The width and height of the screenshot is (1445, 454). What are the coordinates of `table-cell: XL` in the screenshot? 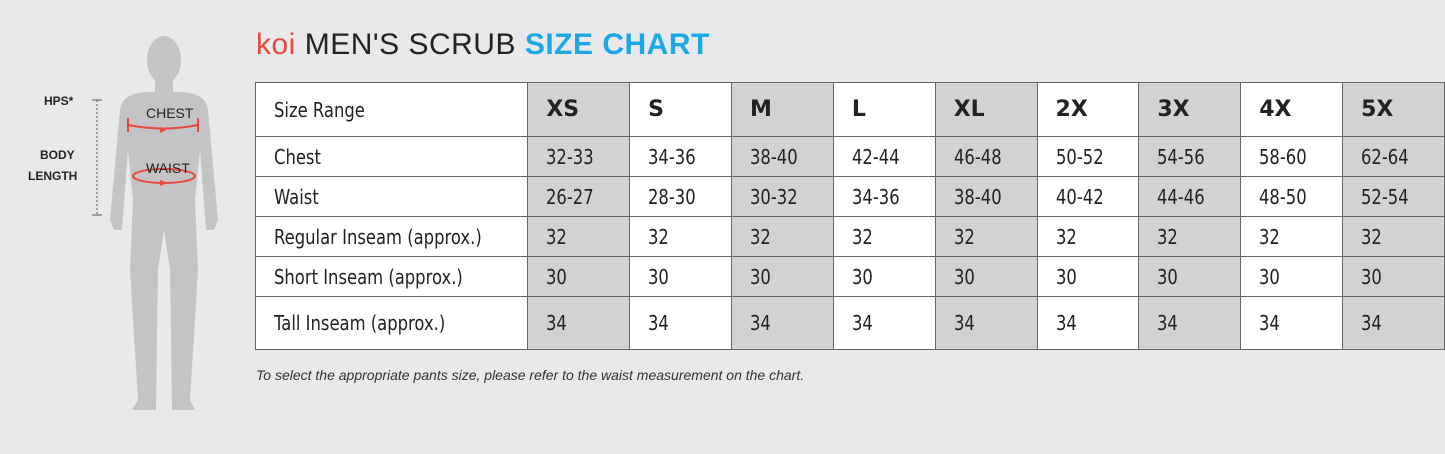 It's located at (986, 109).